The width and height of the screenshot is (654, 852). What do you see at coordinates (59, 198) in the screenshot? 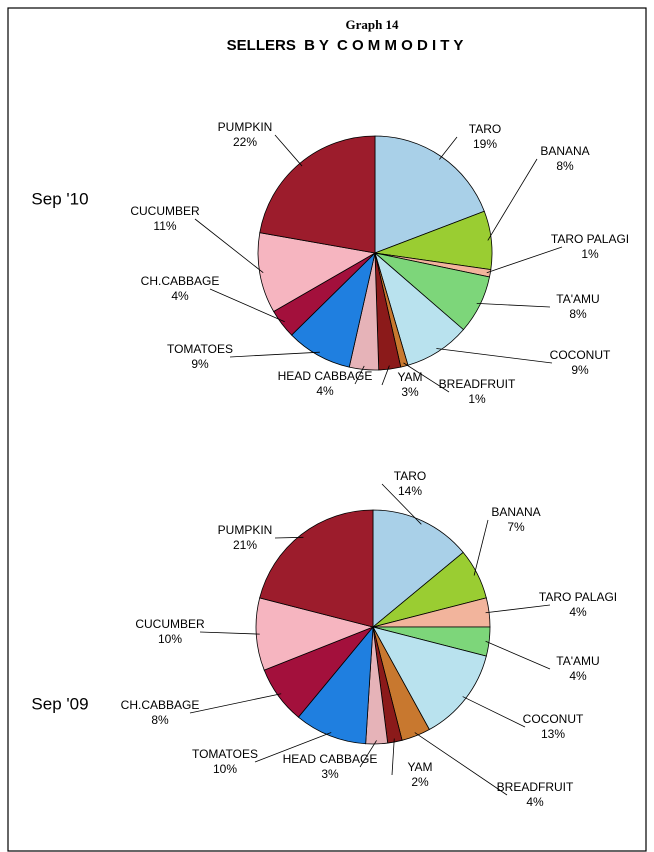
I see `pie-title: Sep '10` at bounding box center [59, 198].